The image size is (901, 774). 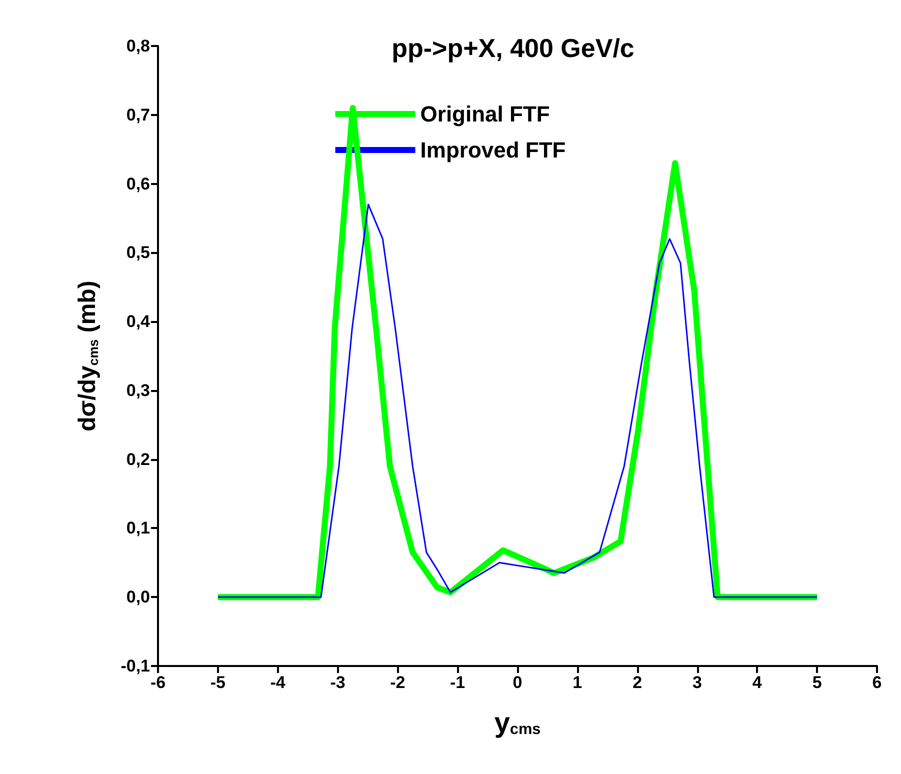 I want to click on y-tick-label: 0,2, so click(x=138, y=459).